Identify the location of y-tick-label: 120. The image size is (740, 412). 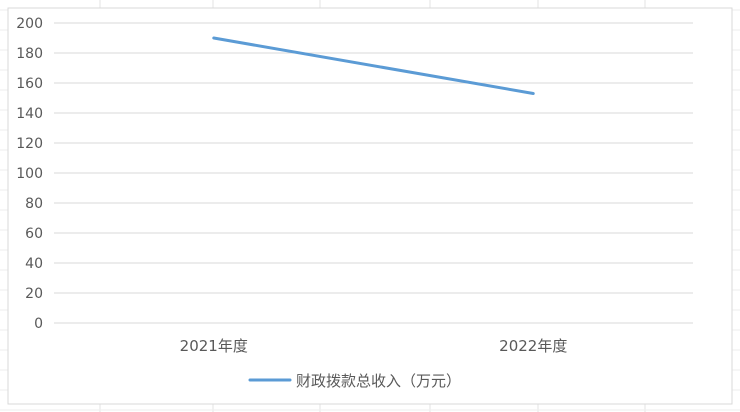
(29, 144).